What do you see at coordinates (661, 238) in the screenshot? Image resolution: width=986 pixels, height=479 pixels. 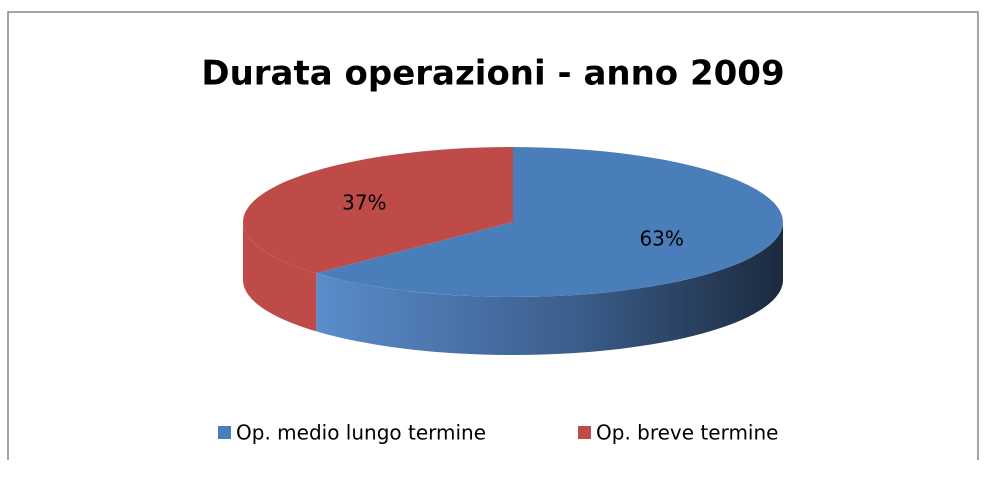 I see `data-label: 63%` at bounding box center [661, 238].